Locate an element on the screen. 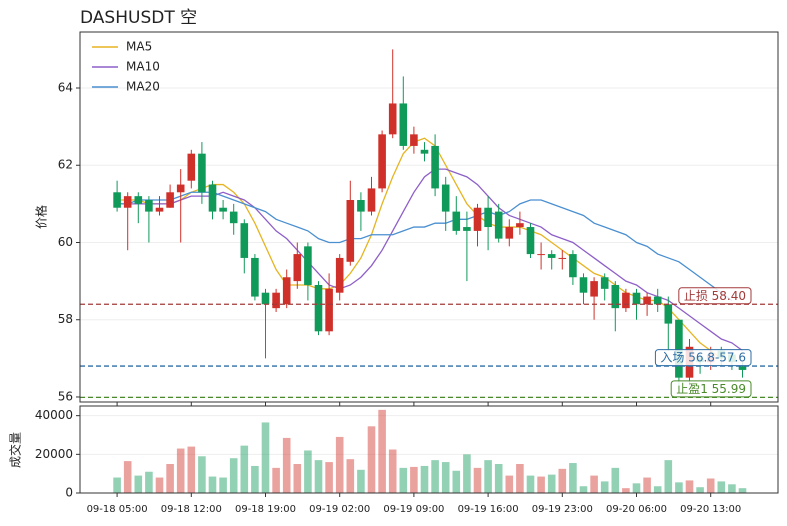 The image size is (787, 526). legend-label: MA5 is located at coordinates (139, 47).